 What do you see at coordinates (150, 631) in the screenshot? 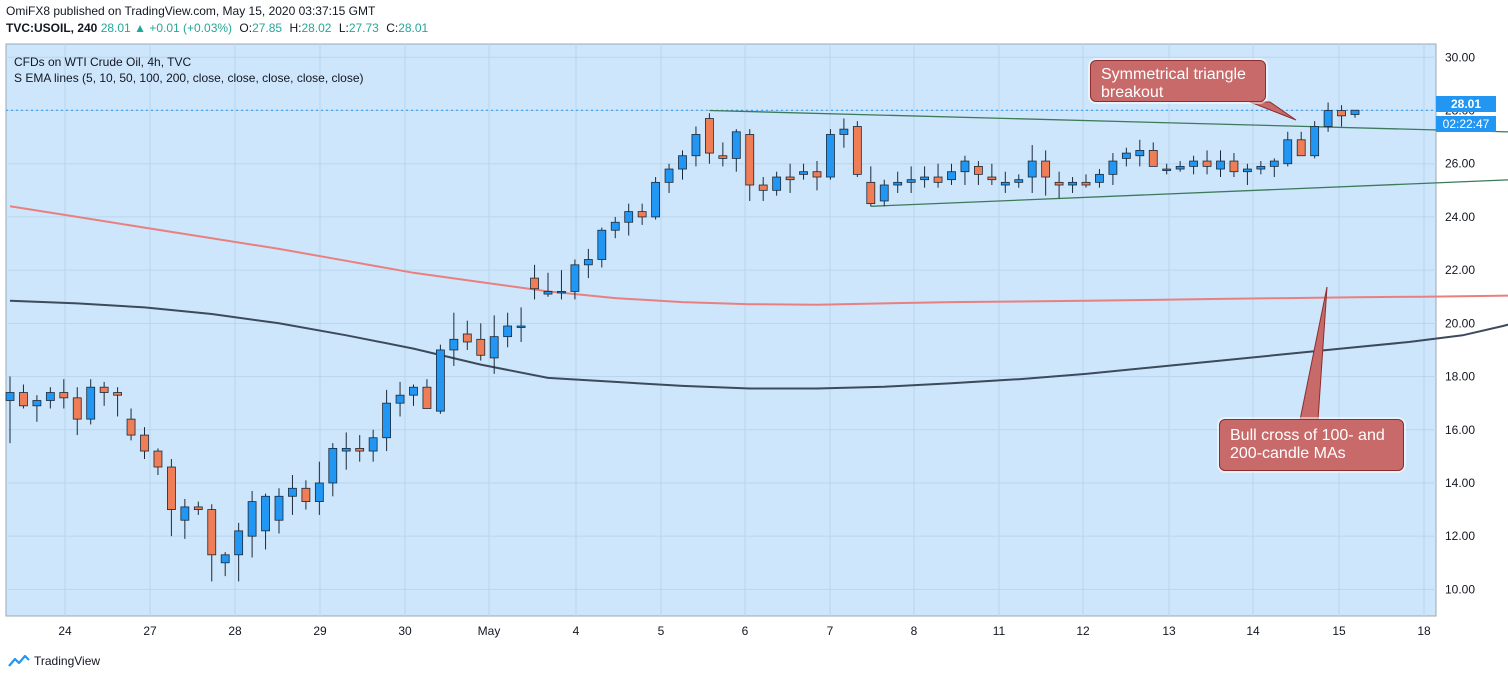
I see `x-tick-label: 27` at bounding box center [150, 631].